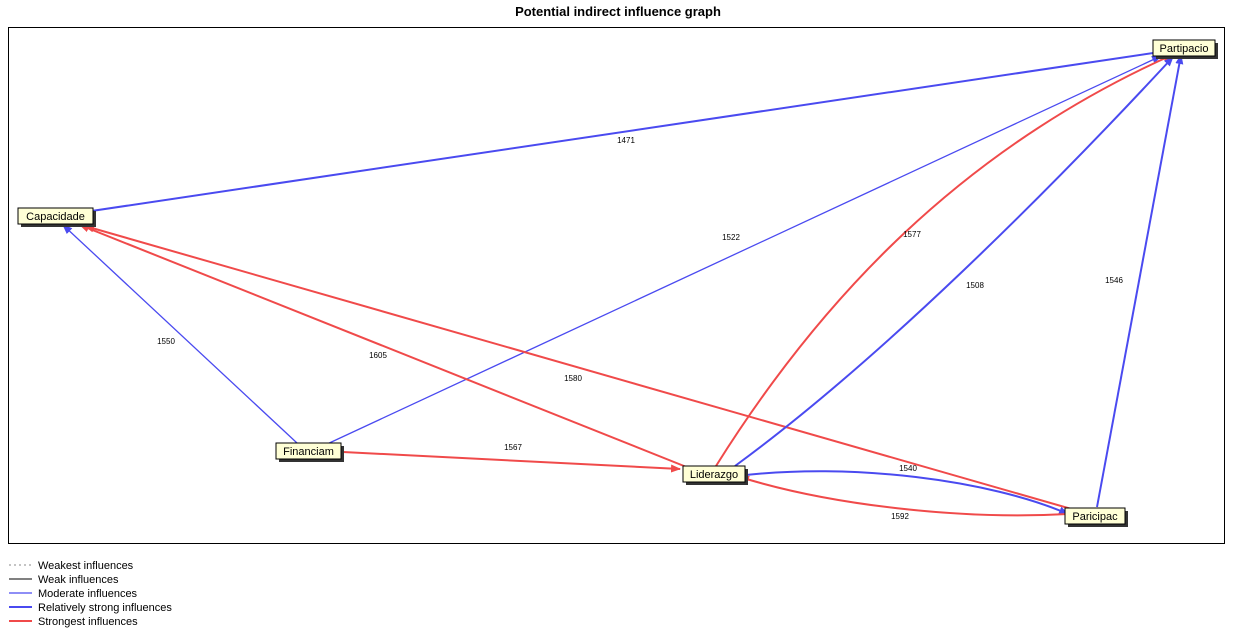 This screenshot has height=633, width=1236. I want to click on node-label: Paricipac, so click(1095, 517).